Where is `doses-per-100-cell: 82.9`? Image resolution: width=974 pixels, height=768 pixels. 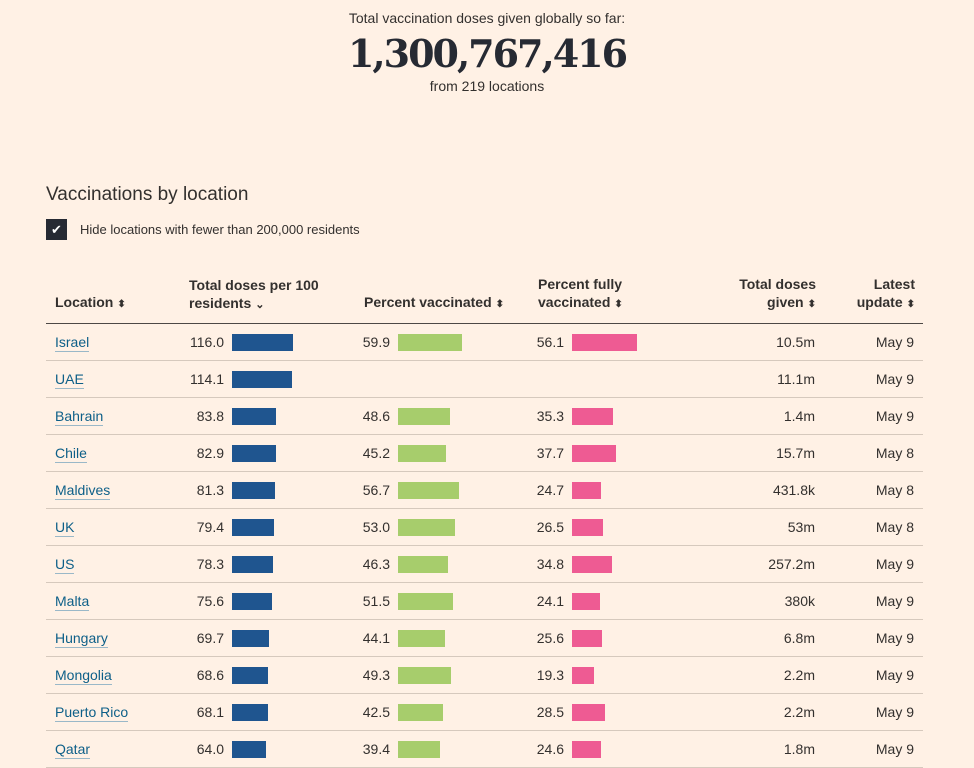 doses-per-100-cell: 82.9 is located at coordinates (267, 453).